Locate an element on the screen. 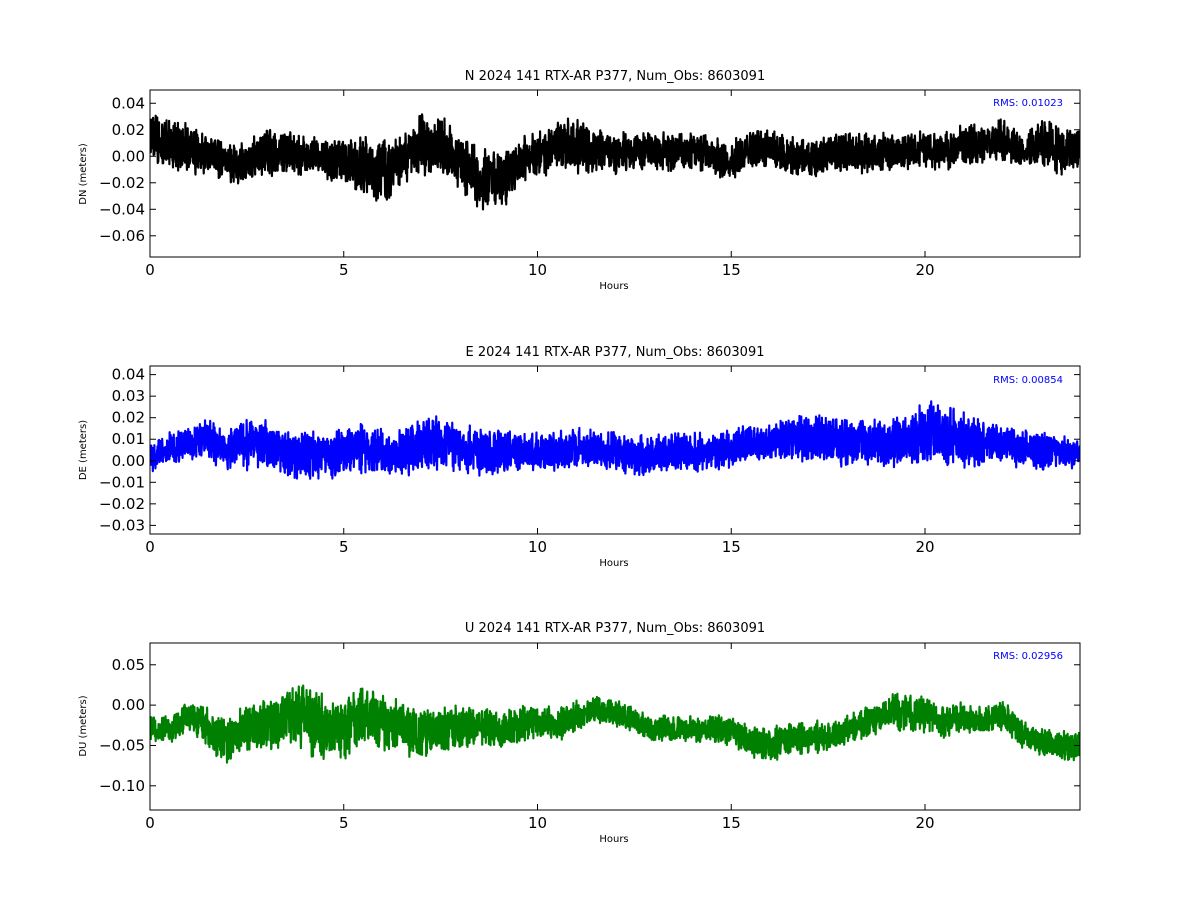 The image size is (1200, 900). y-tick-label: −0.04 is located at coordinates (122, 209).